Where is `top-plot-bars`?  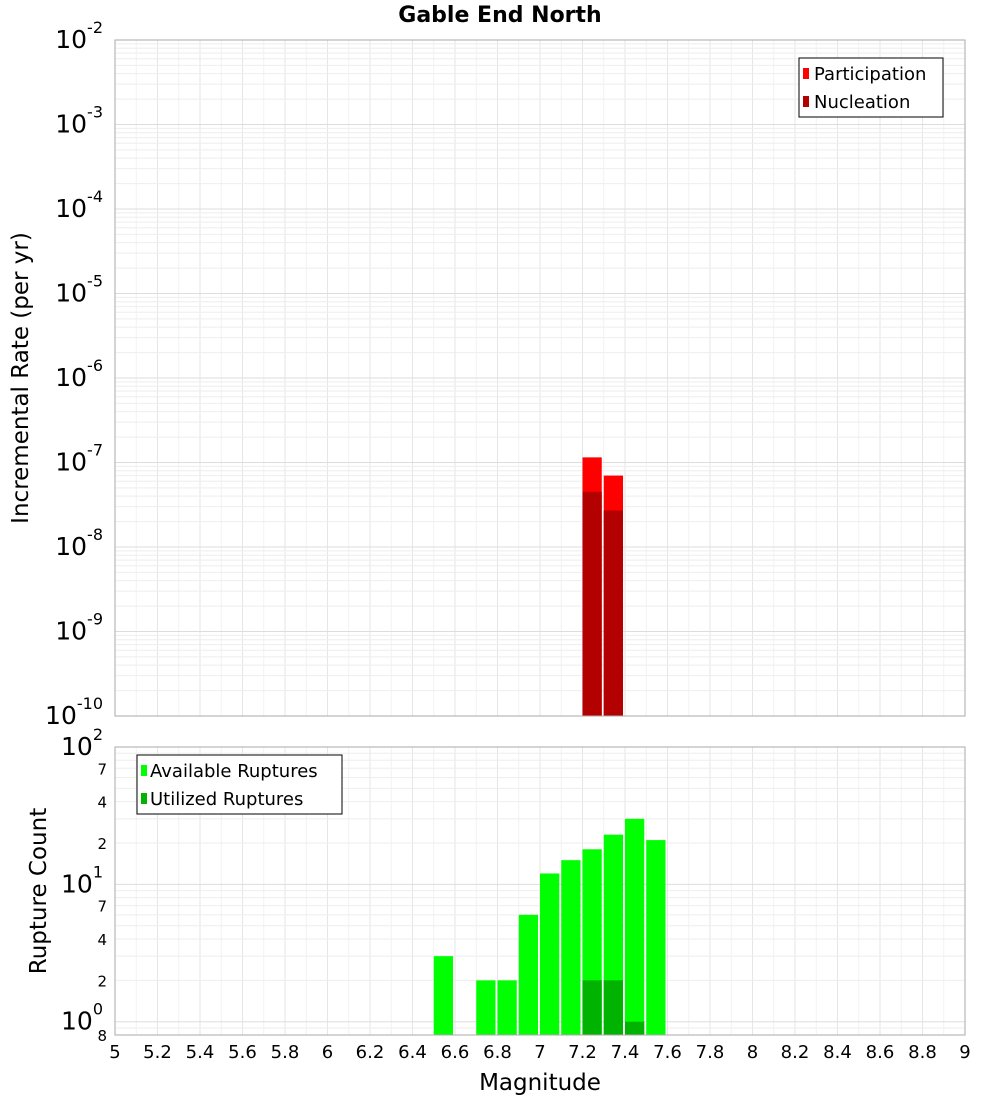
top-plot-bars is located at coordinates (602, 586).